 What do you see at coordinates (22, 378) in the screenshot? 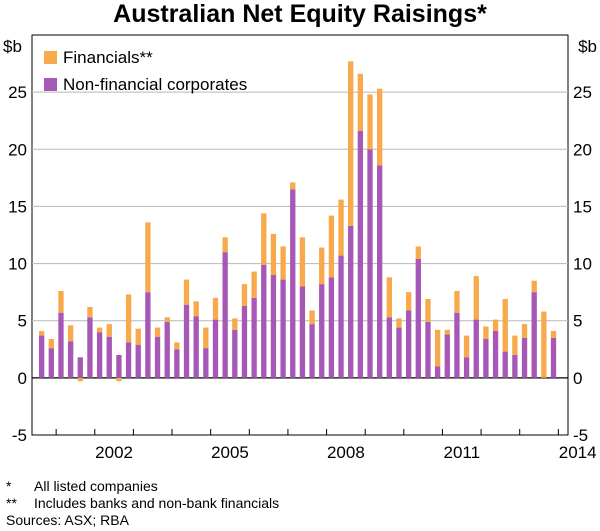
I see `y-tick-label-left-1: 0` at bounding box center [22, 378].